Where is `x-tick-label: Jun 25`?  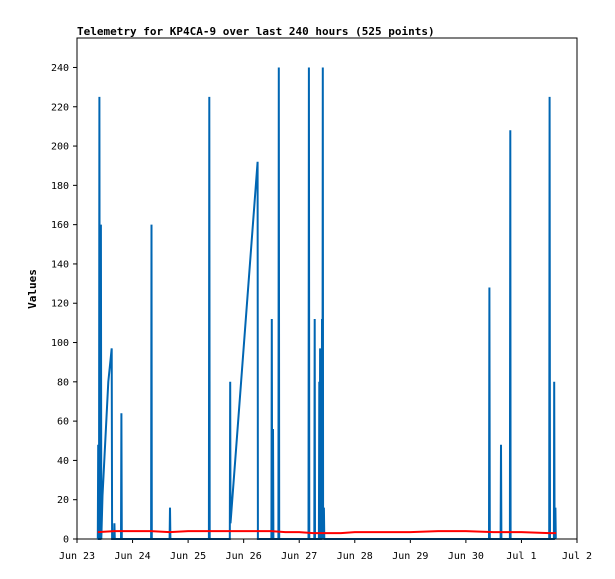 x-tick-label: Jun 25 is located at coordinates (188, 556).